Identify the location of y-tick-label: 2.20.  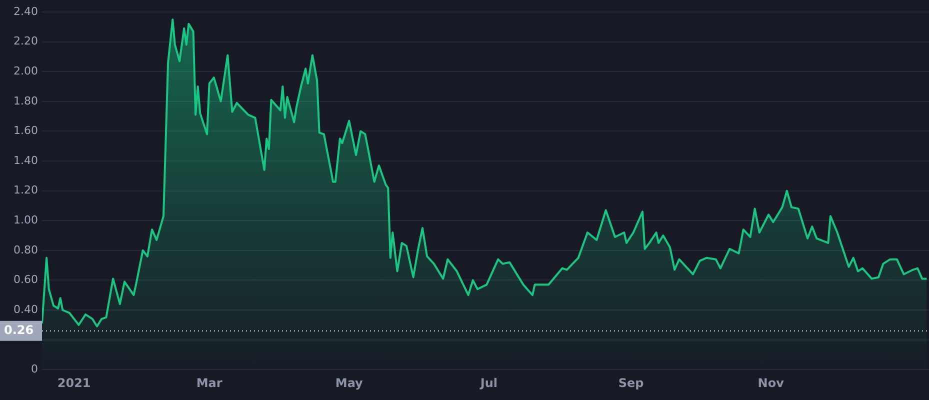
(26, 41).